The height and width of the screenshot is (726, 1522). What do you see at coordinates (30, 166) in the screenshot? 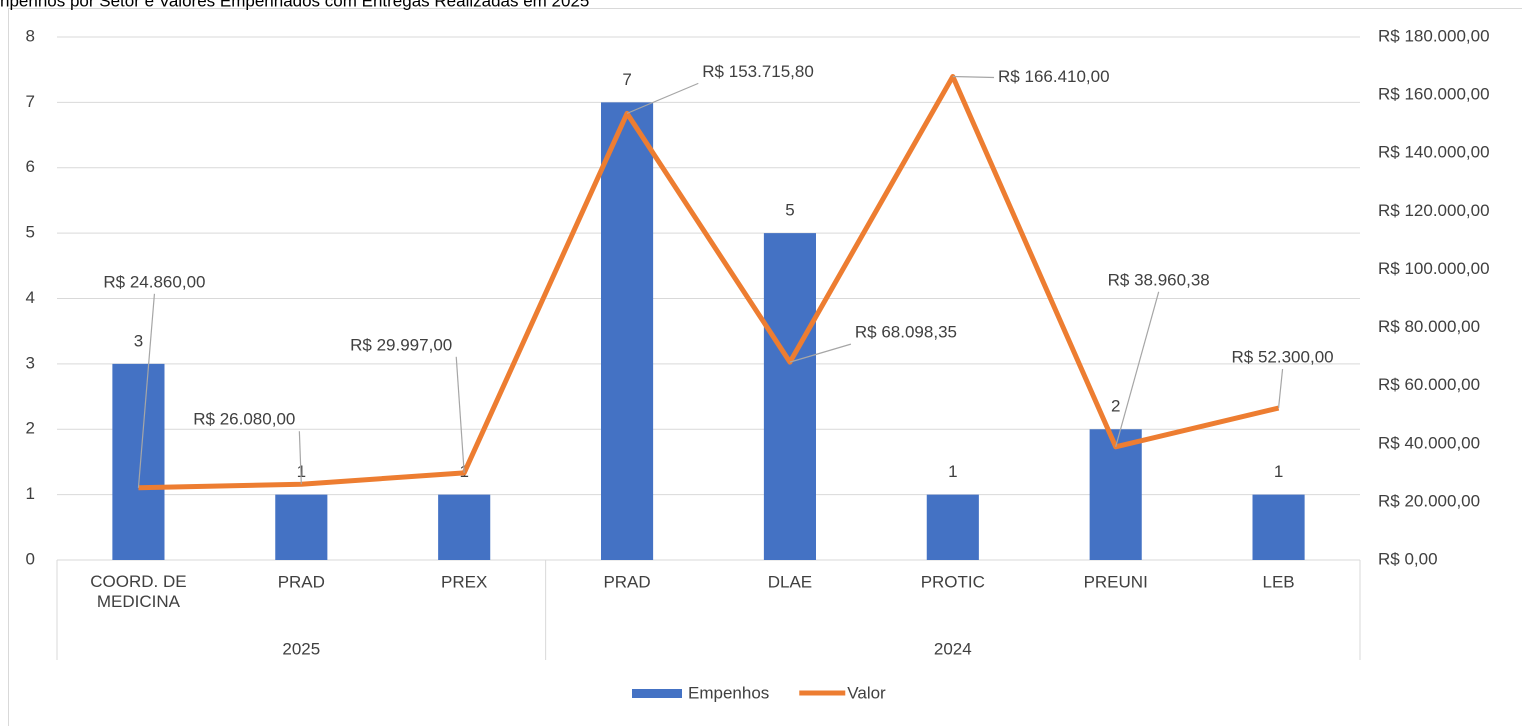
I see `y-tick-label: 6` at bounding box center [30, 166].